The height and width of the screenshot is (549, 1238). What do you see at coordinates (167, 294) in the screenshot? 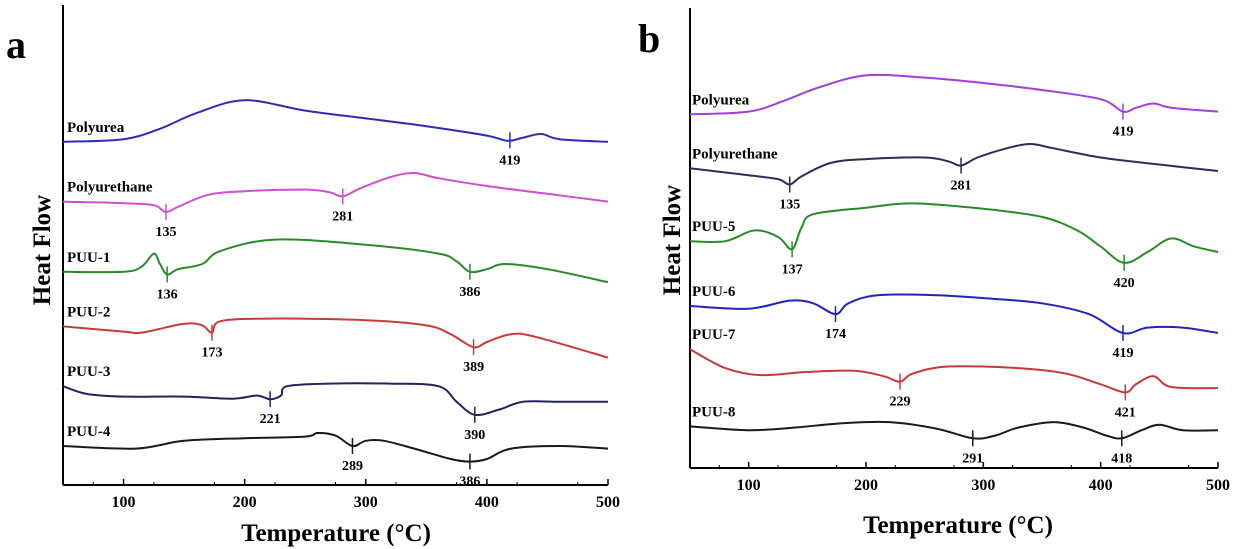
I see `peak-label: 136` at bounding box center [167, 294].